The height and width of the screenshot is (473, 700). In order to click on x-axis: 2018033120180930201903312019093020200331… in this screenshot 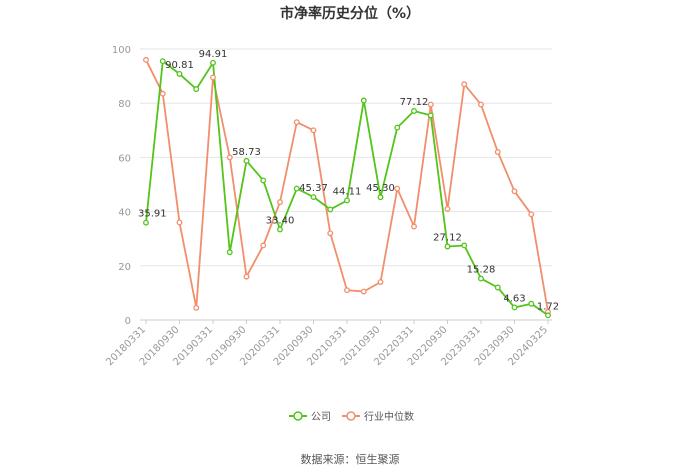, I will do `click(328, 343)`.